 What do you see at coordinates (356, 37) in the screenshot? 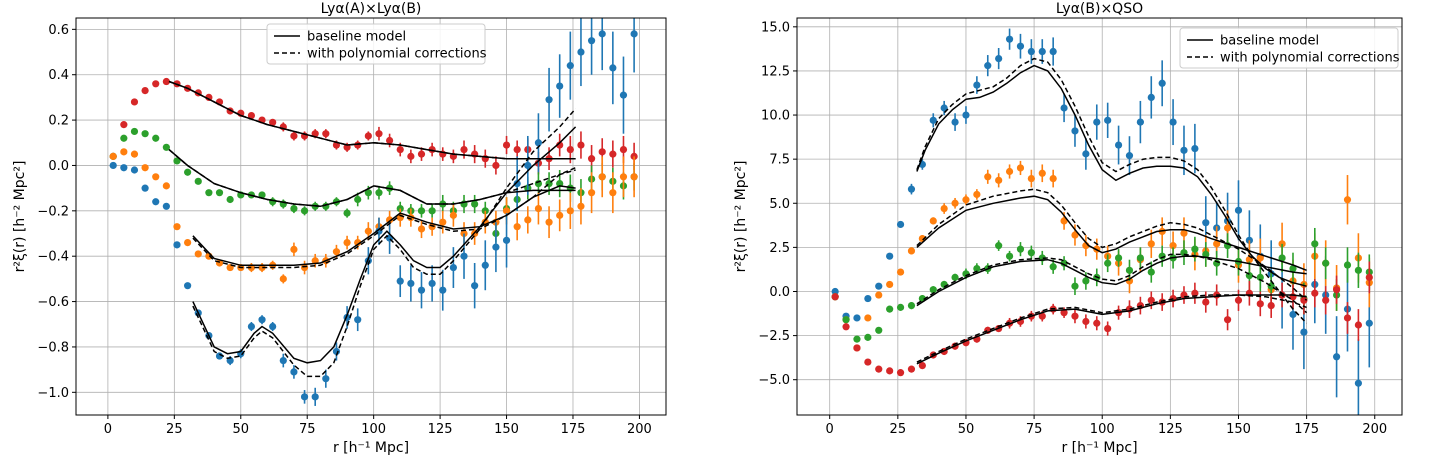
I see `legend-label: baseline model` at bounding box center [356, 37].